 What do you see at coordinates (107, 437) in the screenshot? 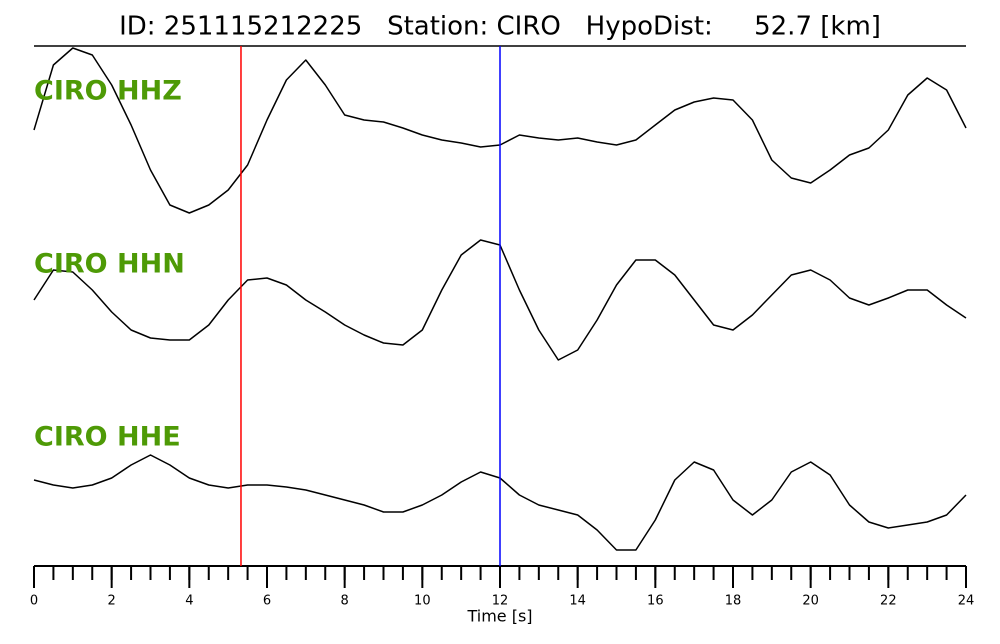
I see `trace-label: CIRO HHE` at bounding box center [107, 437].